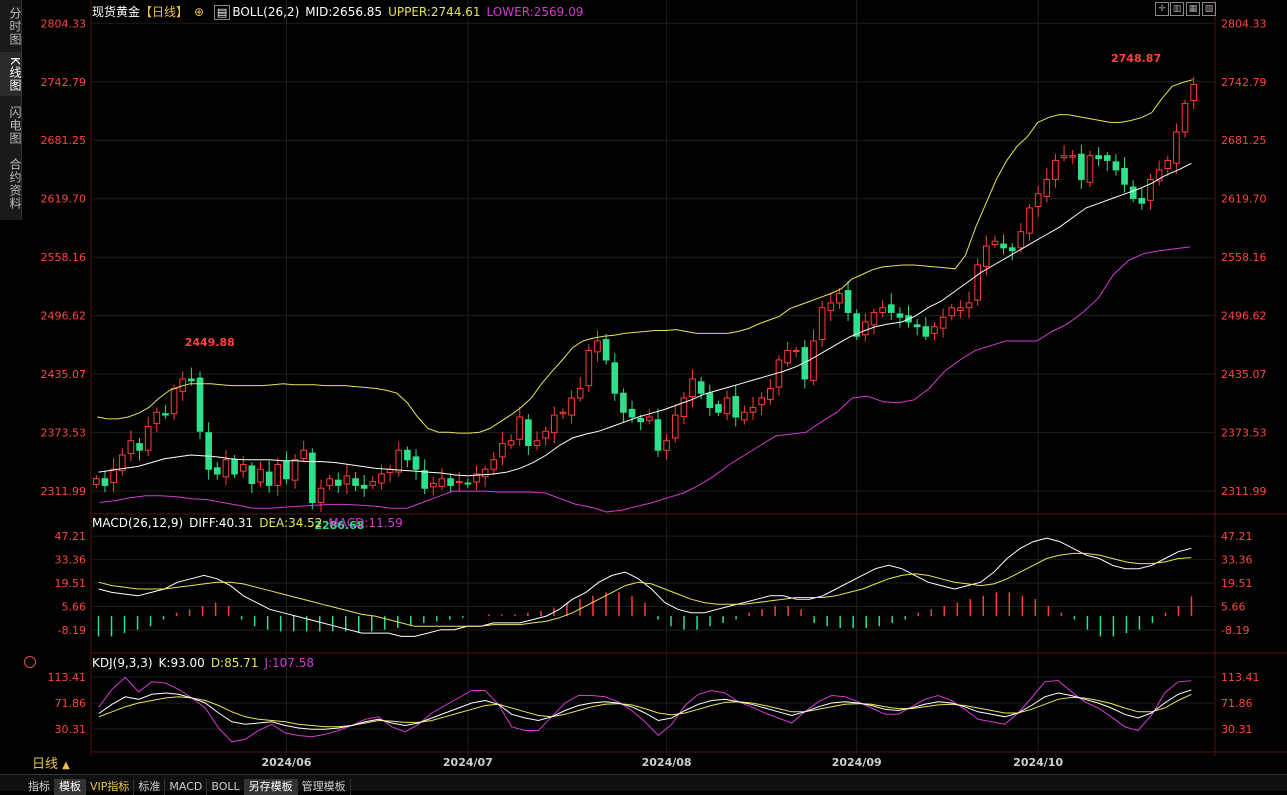  Describe the element at coordinates (234, 663) in the screenshot. I see `kdj-d: D:85.71` at that location.